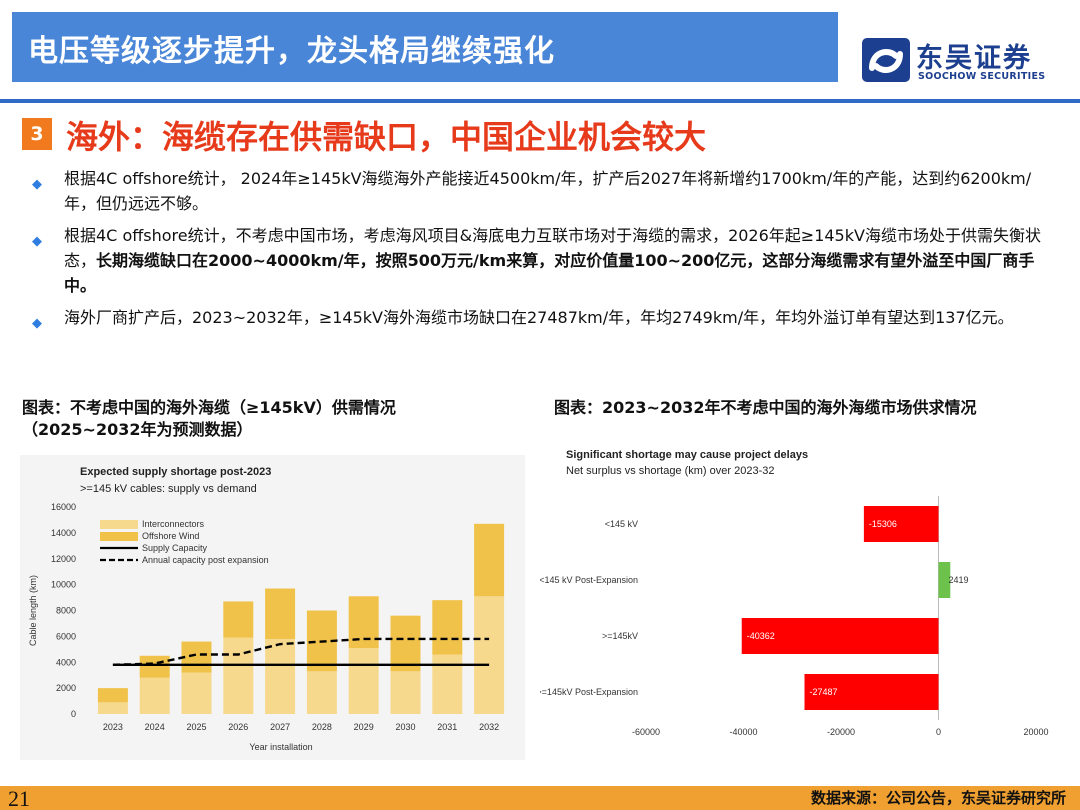  I want to click on page-number: 21, so click(19, 798).